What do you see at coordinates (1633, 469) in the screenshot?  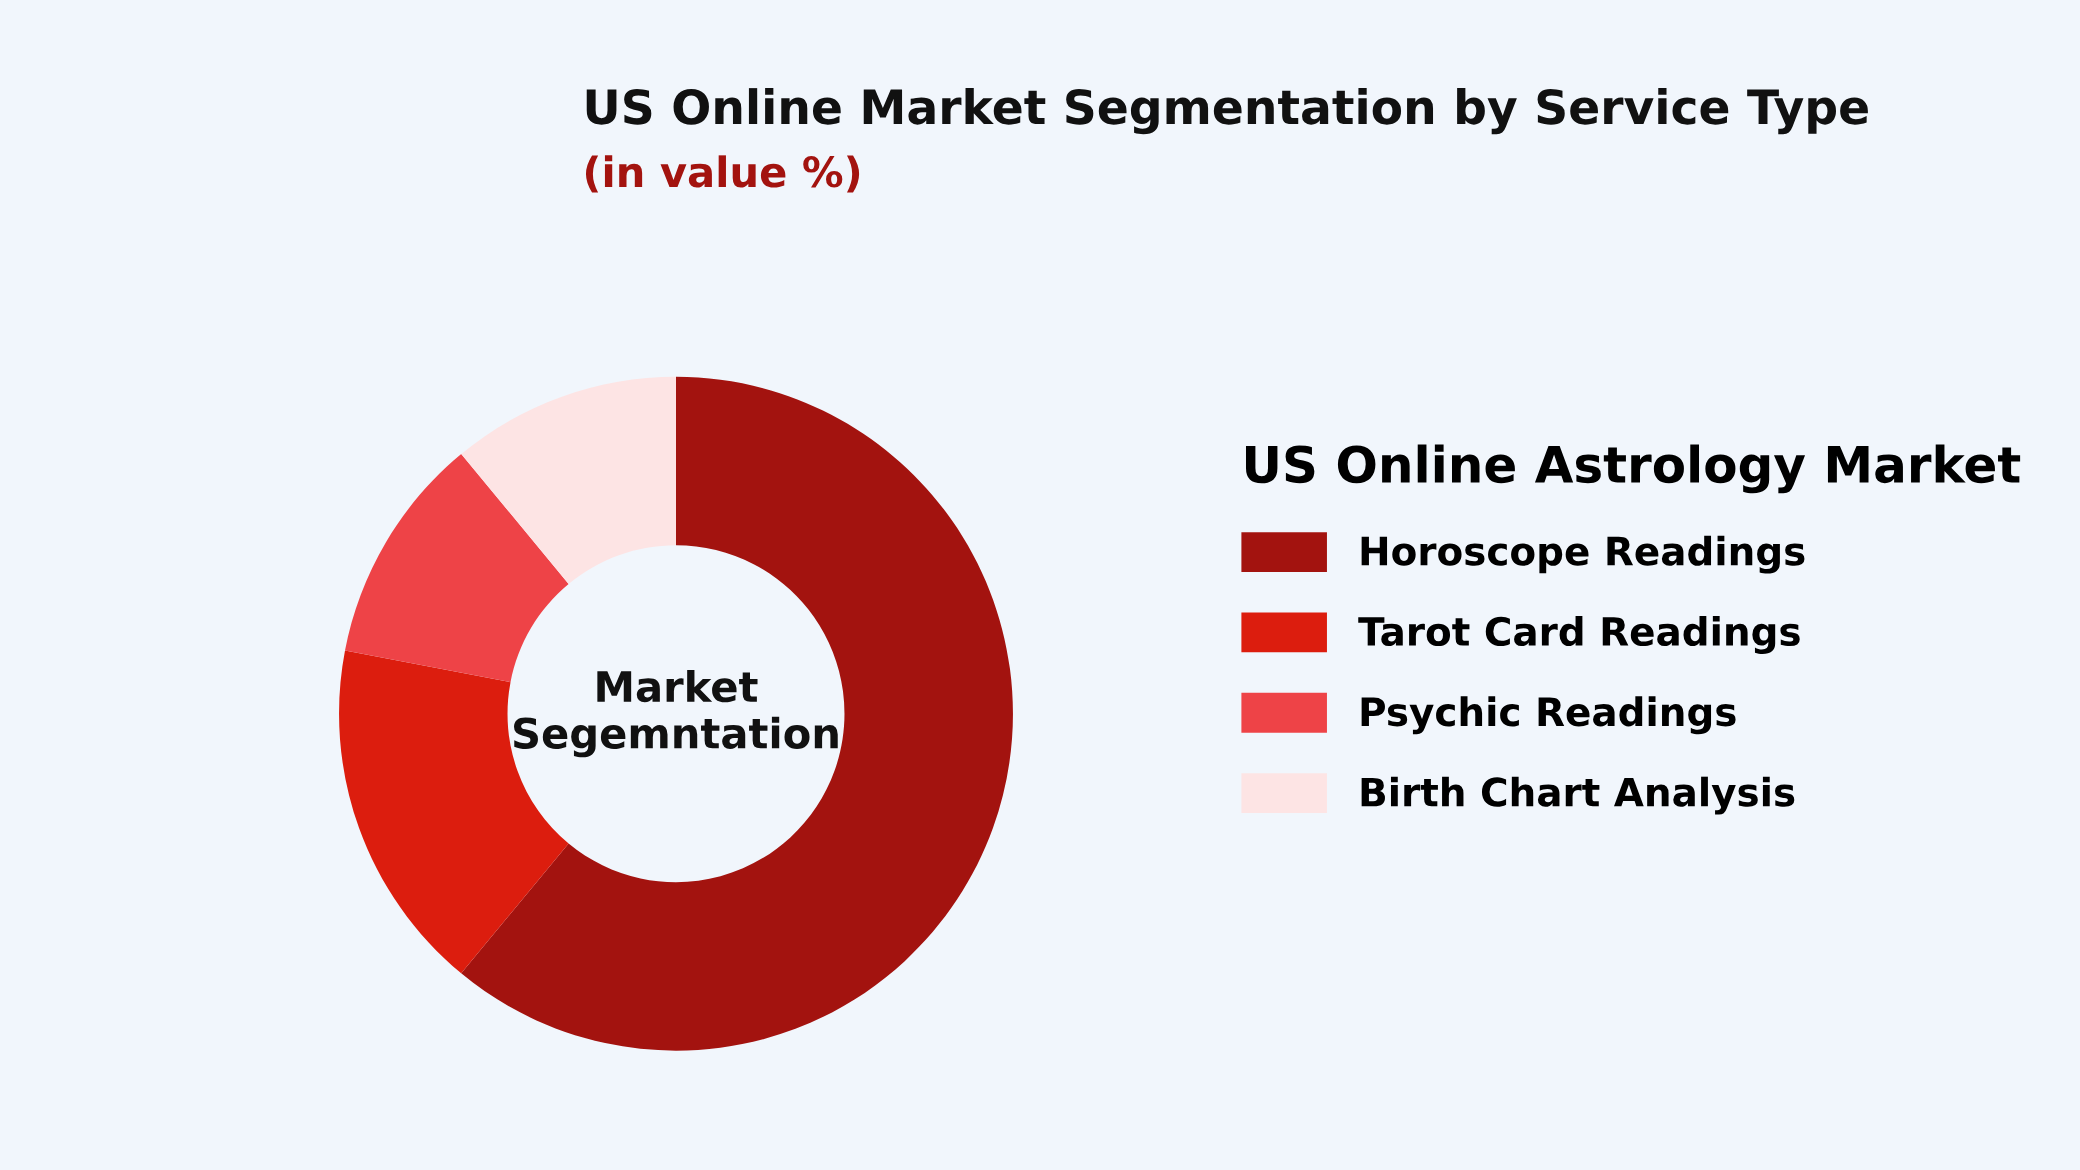 I see `legend-title: US Online Astrology Market` at bounding box center [1633, 469].